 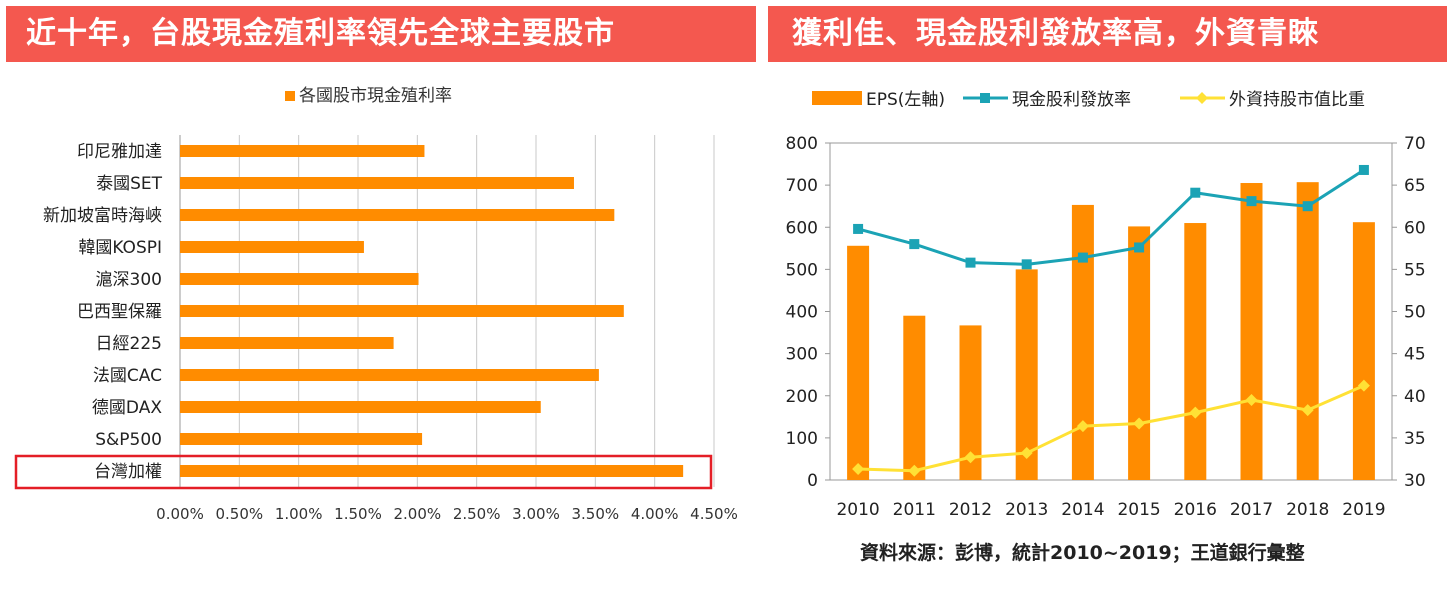 What do you see at coordinates (1415, 186) in the screenshot?
I see `y-right-tick-label: 65` at bounding box center [1415, 186].